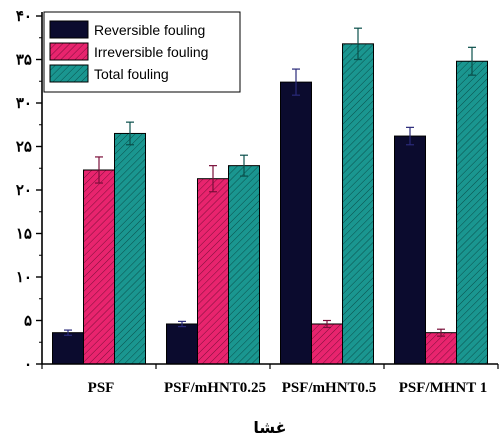  What do you see at coordinates (69, 29) in the screenshot?
I see `legend-swatch-reversible` at bounding box center [69, 29].